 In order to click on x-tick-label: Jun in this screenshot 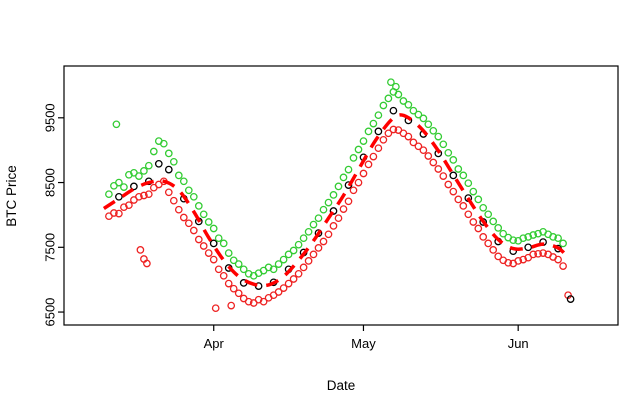, I will do `click(518, 343)`.